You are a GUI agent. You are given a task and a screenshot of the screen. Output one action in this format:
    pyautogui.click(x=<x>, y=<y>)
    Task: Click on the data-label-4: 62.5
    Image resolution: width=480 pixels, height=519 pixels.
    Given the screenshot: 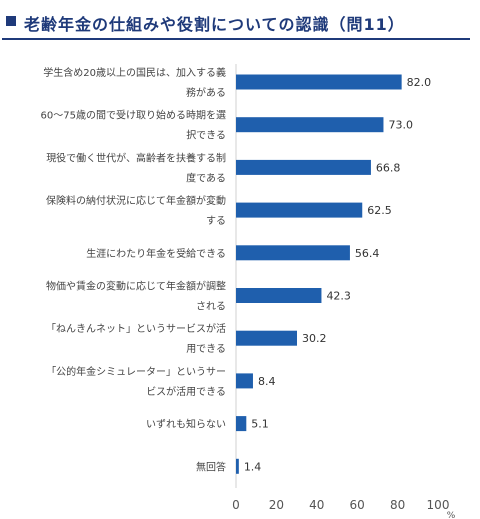 What is the action you would take?
    pyautogui.click(x=379, y=210)
    